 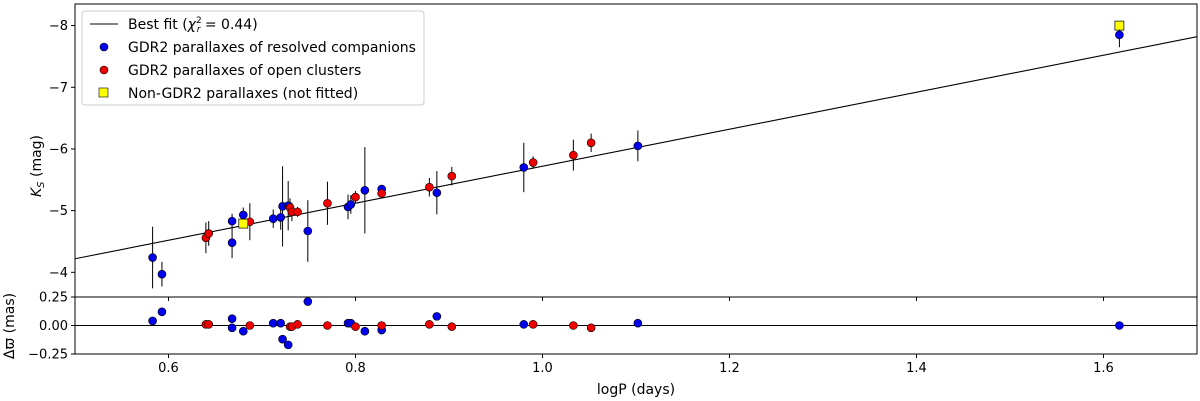 I want to click on x-tick-label: 1.6, so click(x=1103, y=368).